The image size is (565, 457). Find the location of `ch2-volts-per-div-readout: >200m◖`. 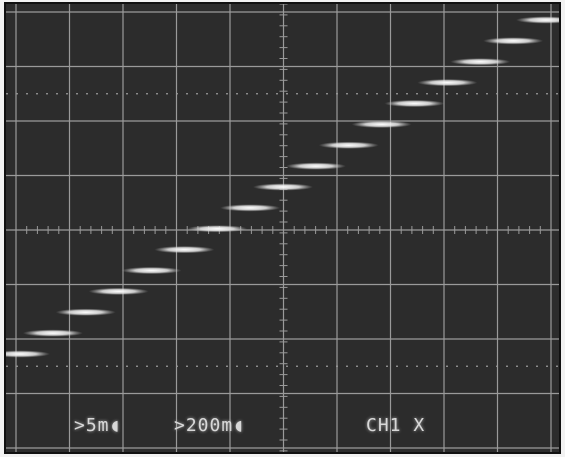

ch2-volts-per-div-readout: >200m◖ is located at coordinates (210, 425).